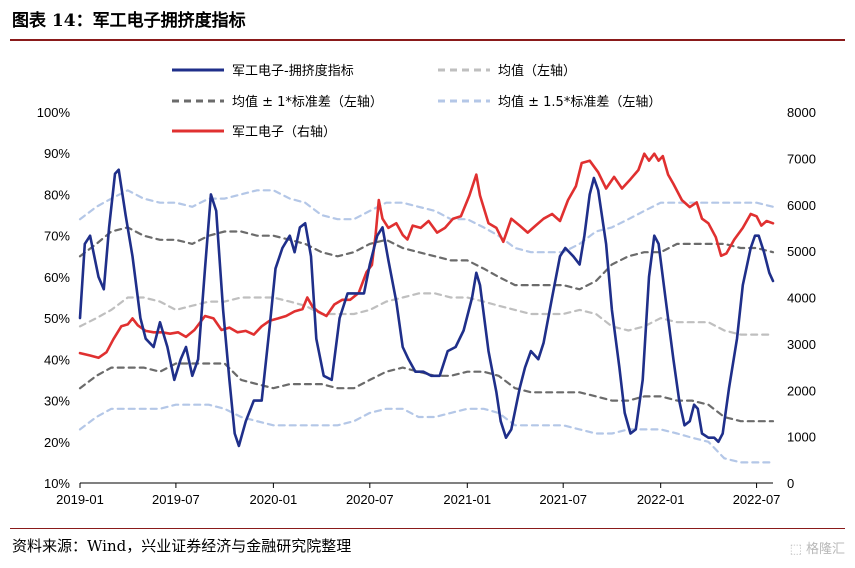 This screenshot has height=568, width=855. I want to click on y-left-tick-label: 60%, so click(57, 277).